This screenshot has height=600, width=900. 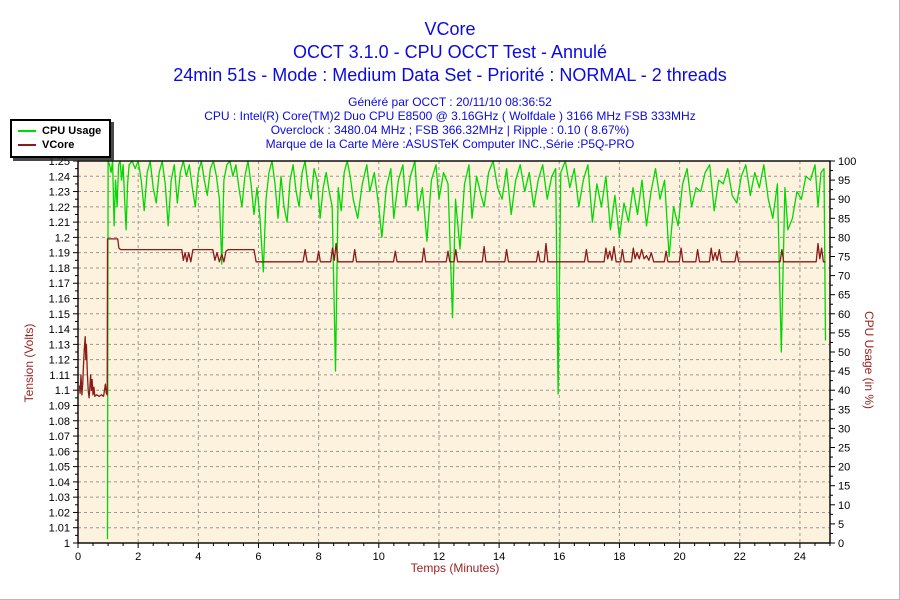 I want to click on svg-text: 18, so click(x=619, y=557).